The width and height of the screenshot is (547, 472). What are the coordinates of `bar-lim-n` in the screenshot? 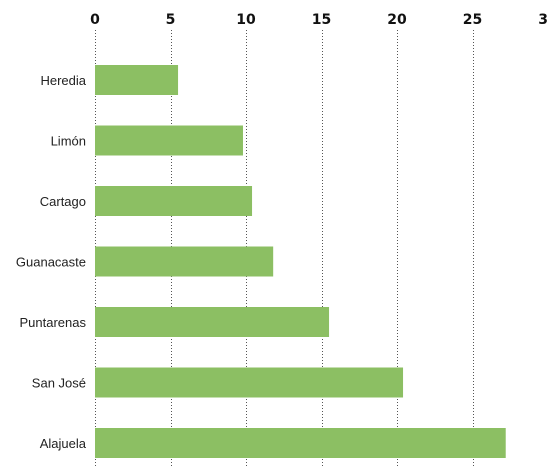 It's located at (169, 140).